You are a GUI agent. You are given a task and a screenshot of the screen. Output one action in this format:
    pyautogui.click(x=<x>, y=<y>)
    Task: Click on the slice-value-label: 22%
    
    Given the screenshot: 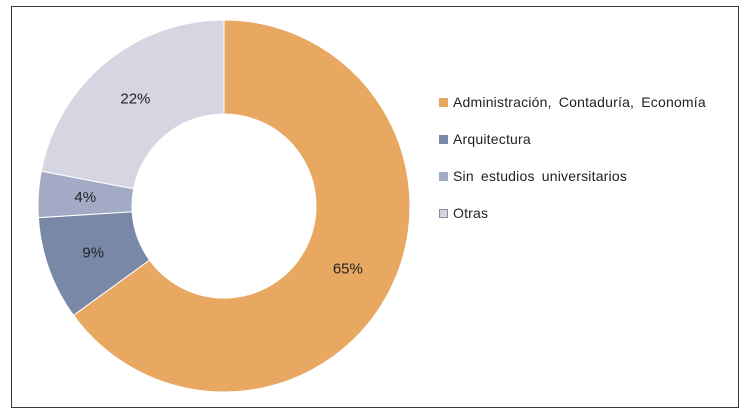 What is the action you would take?
    pyautogui.click(x=135, y=98)
    